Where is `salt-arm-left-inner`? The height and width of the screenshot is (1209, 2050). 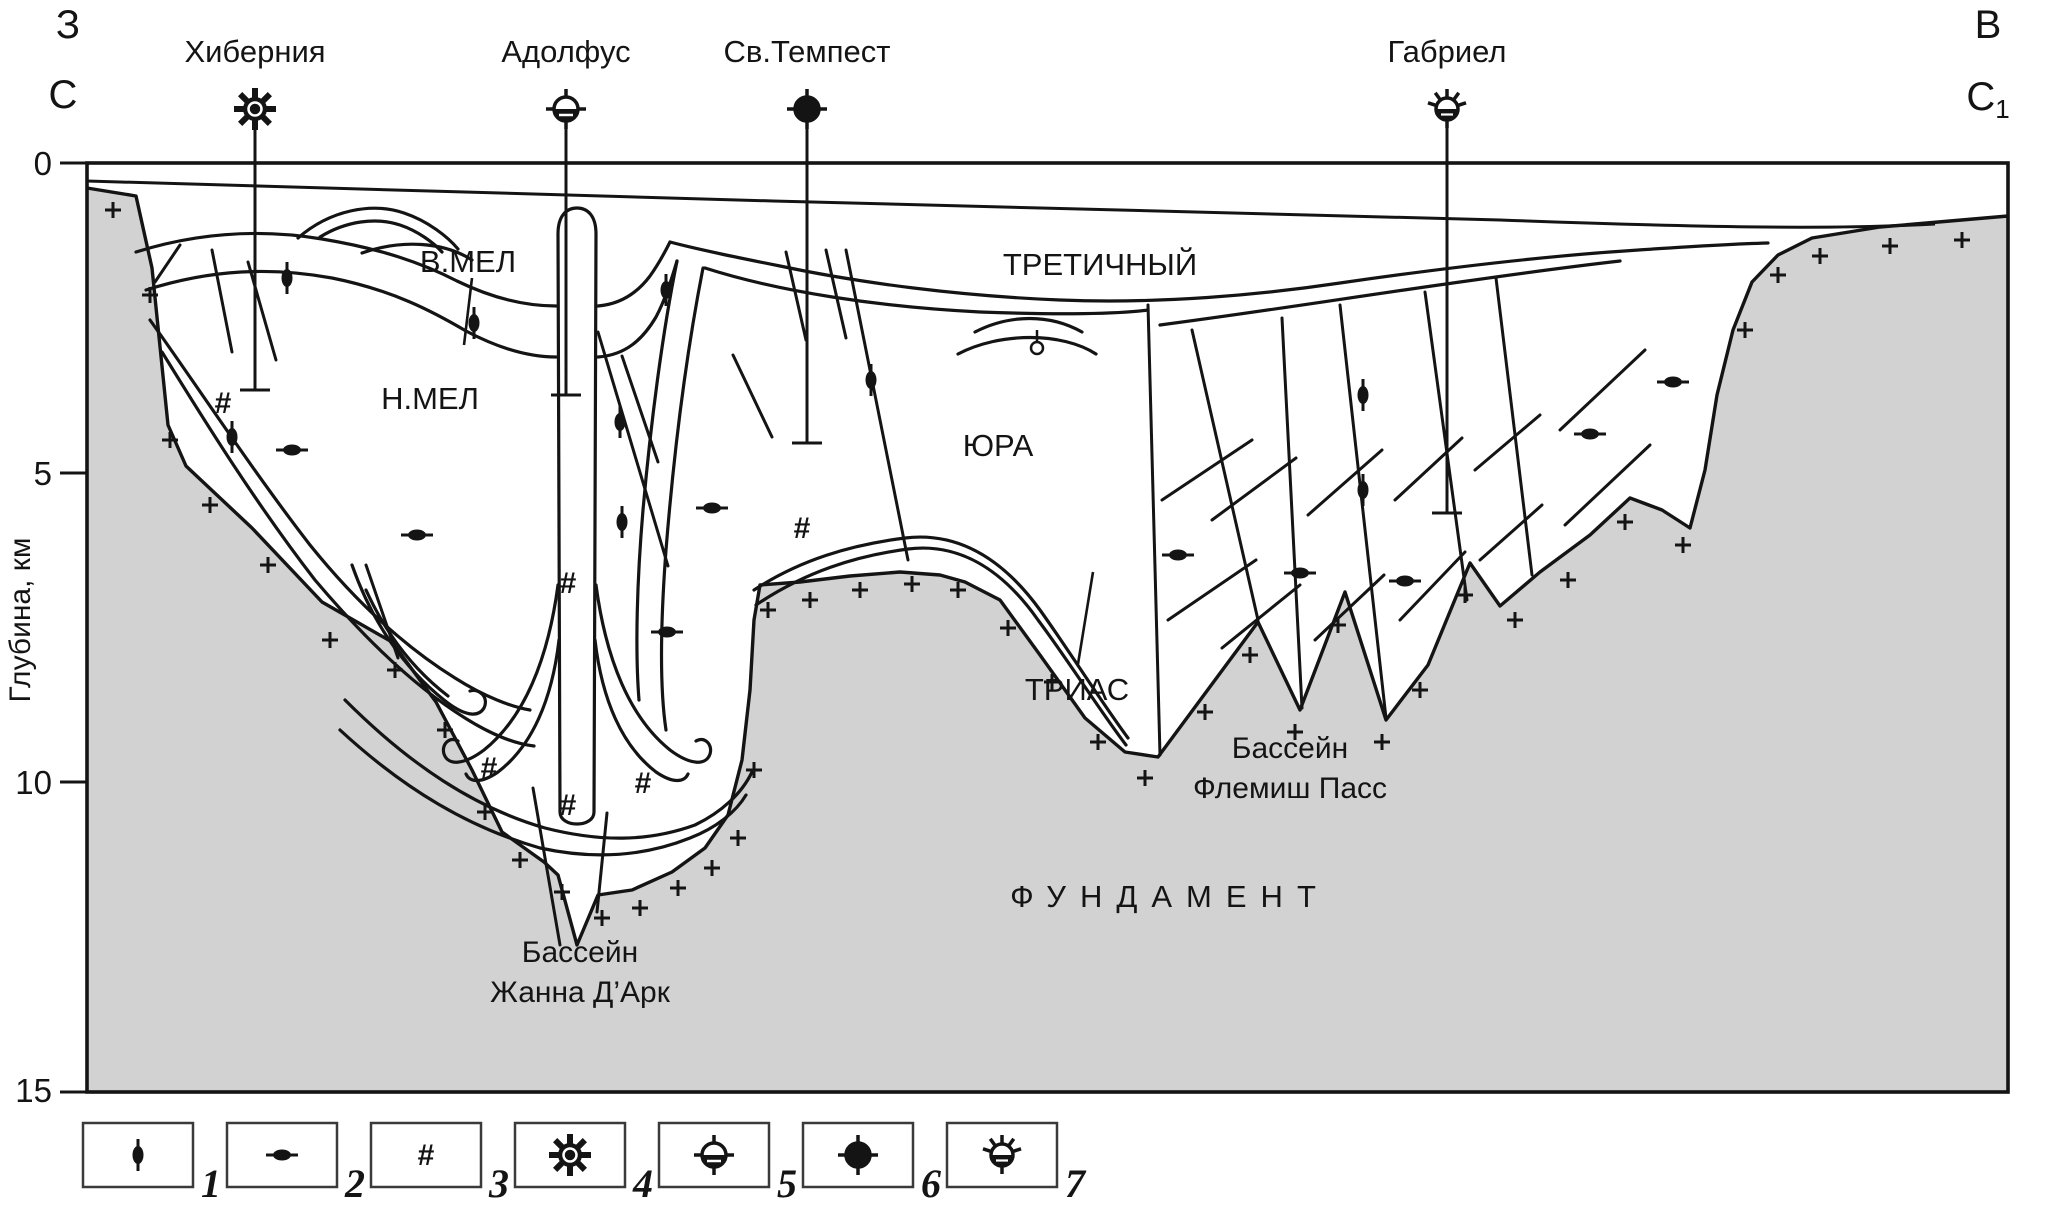
salt-arm-left-inner is located at coordinates (512, 710).